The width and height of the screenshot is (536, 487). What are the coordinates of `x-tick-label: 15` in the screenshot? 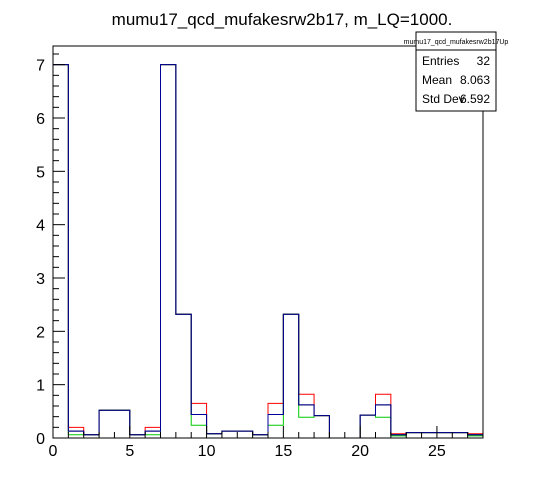 It's located at (283, 451).